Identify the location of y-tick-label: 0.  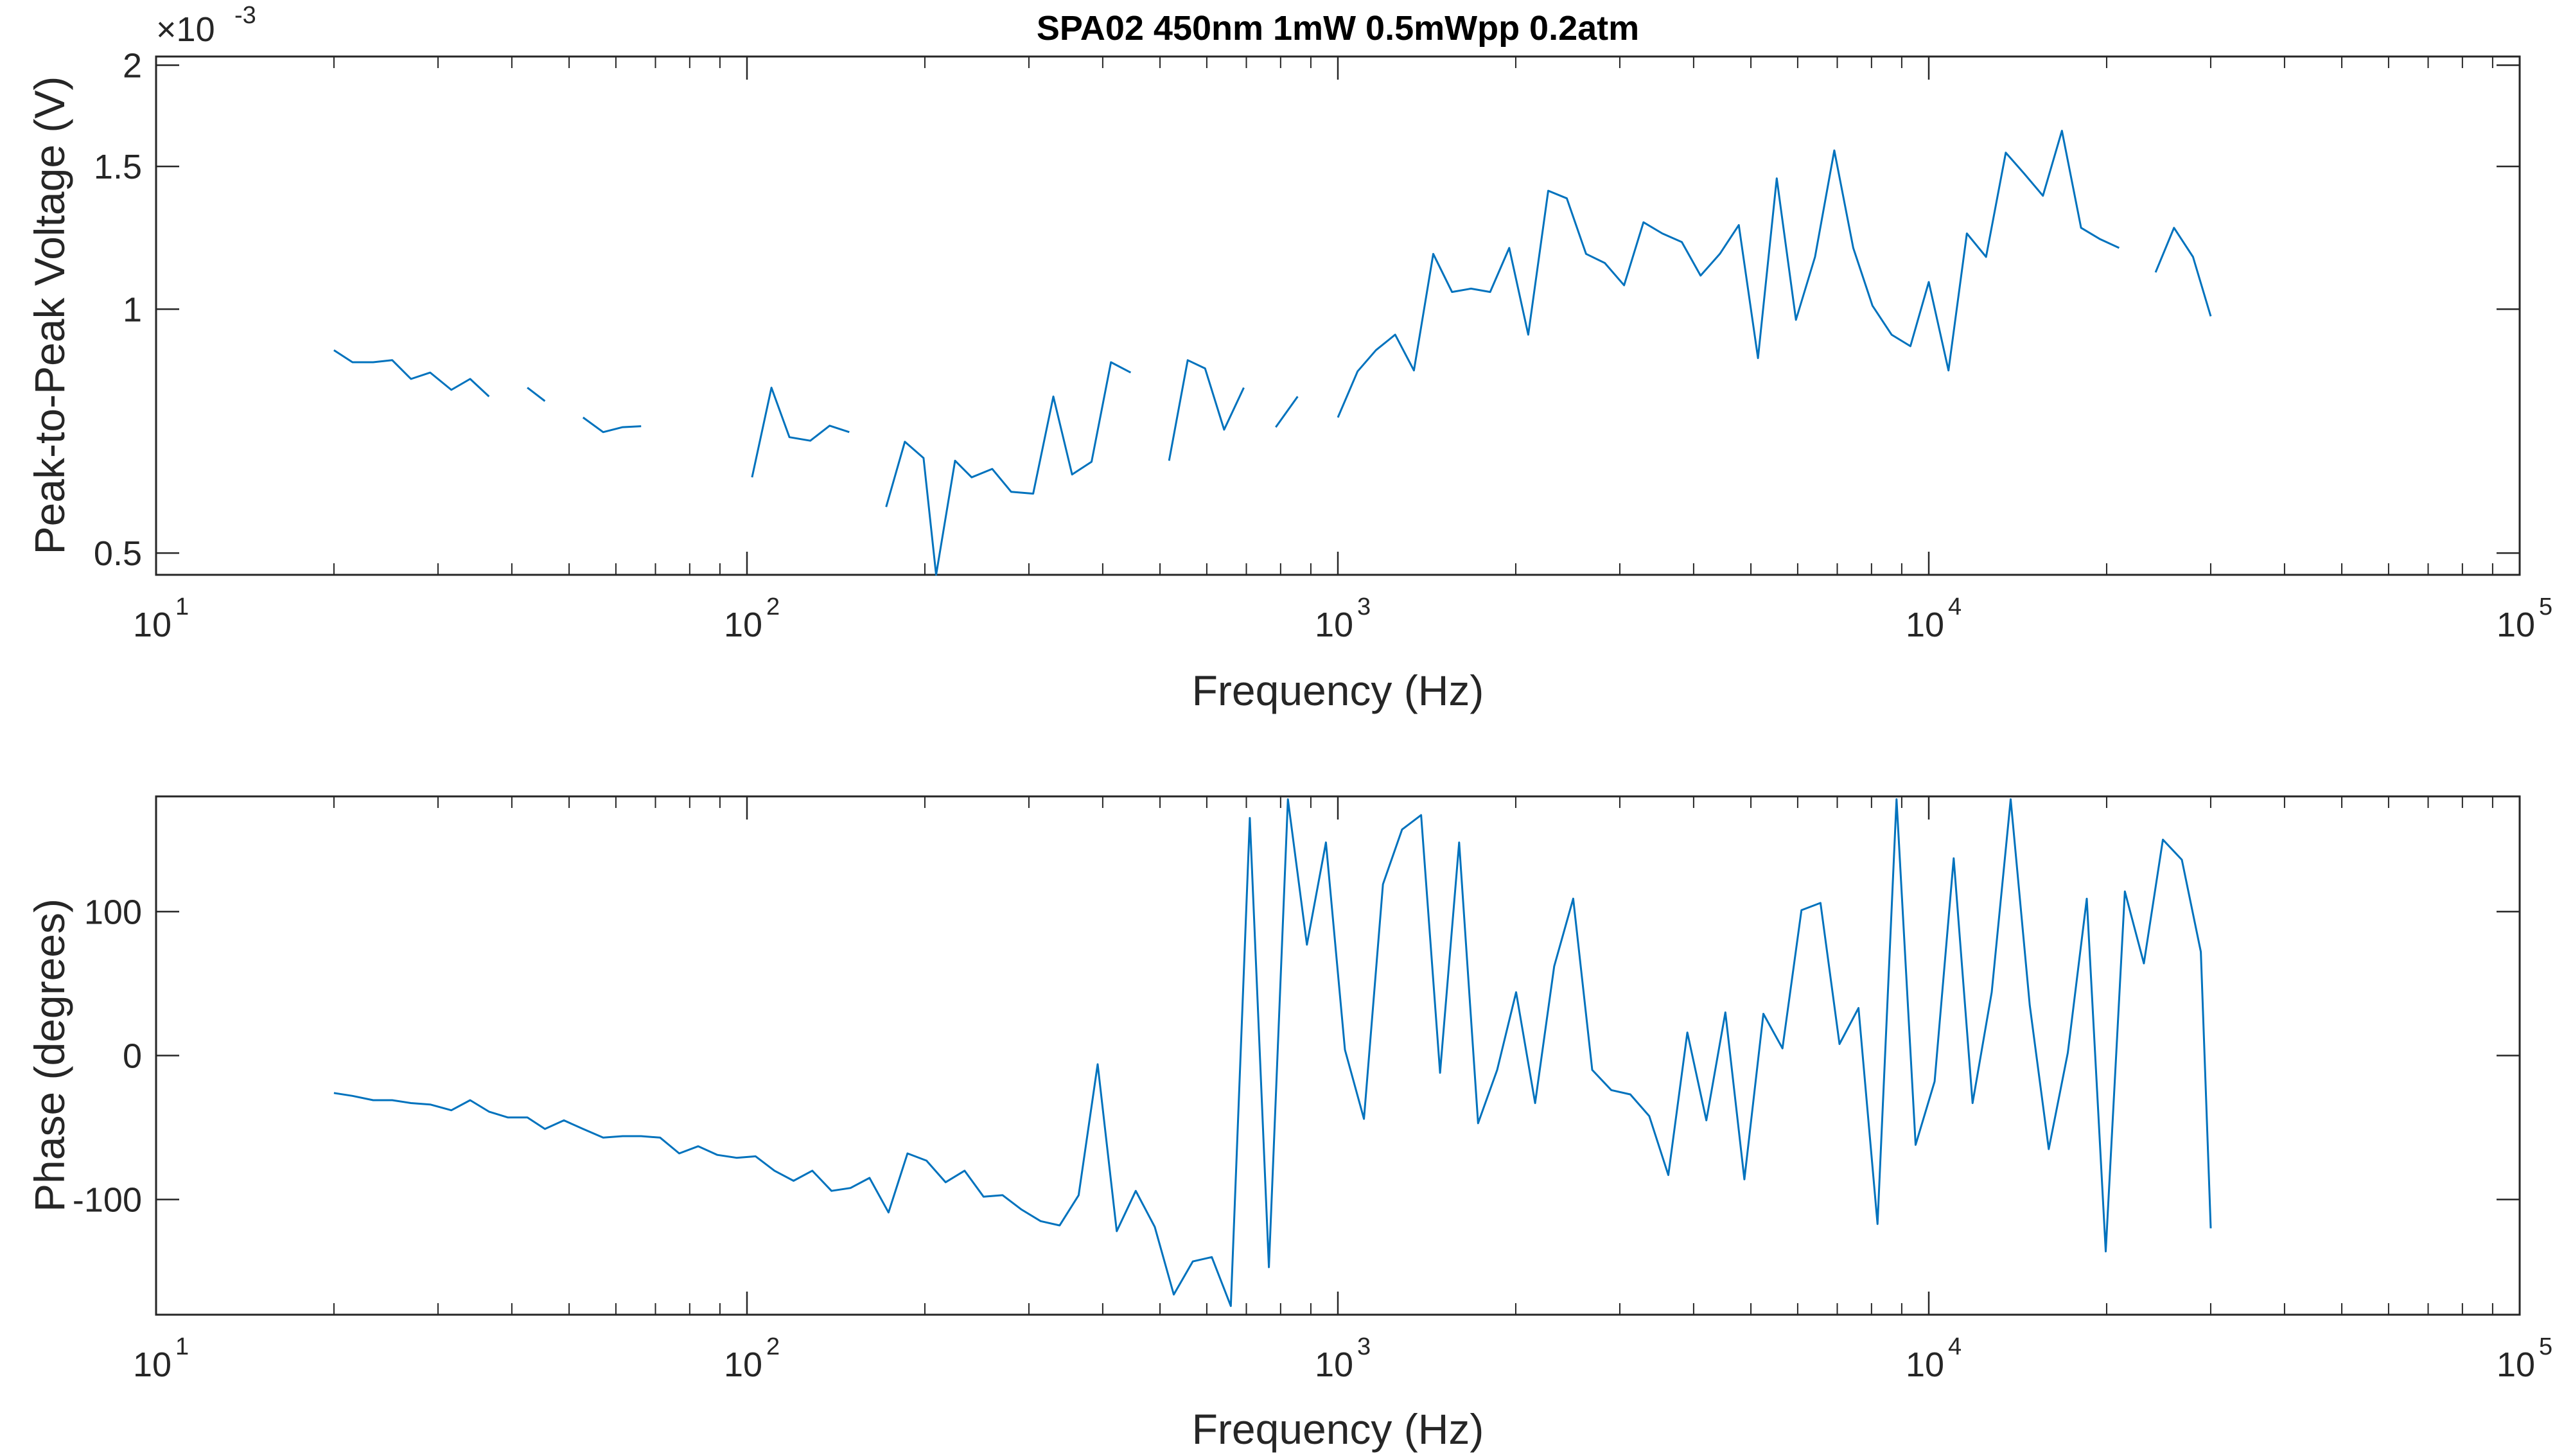
(132, 1057).